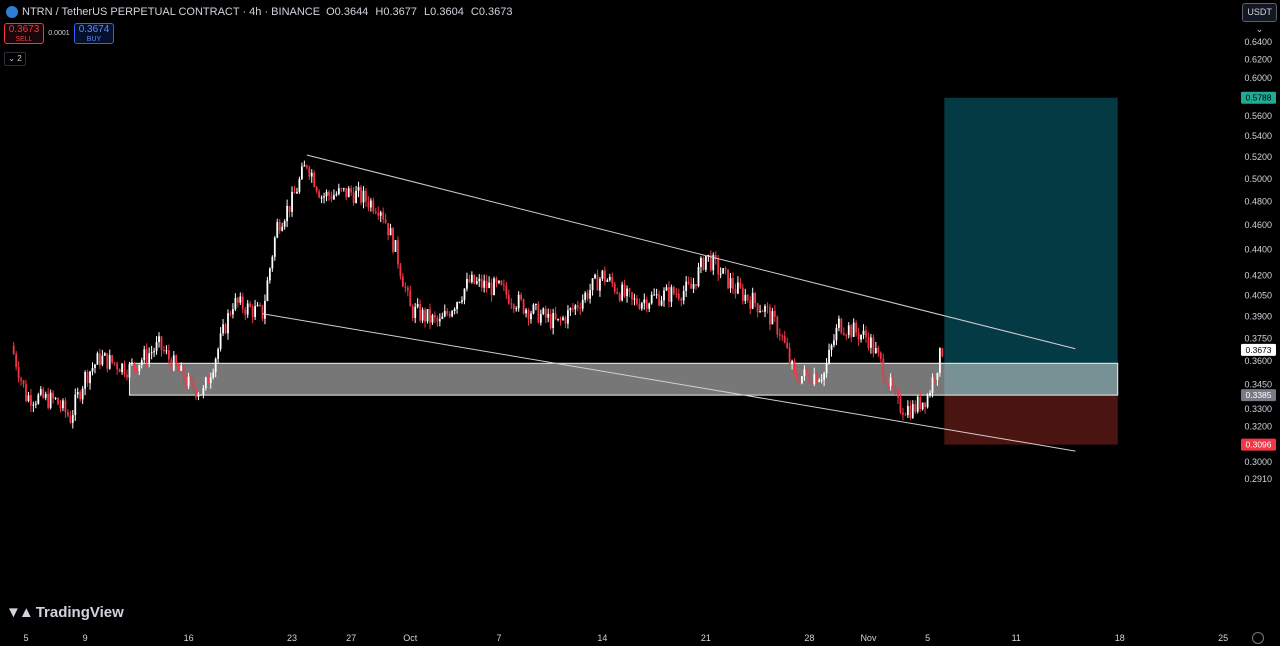  Describe the element at coordinates (59, 33) in the screenshot. I see `trade-panel: 0.3673 SELL 0.0001 0.3674 BUY` at that location.